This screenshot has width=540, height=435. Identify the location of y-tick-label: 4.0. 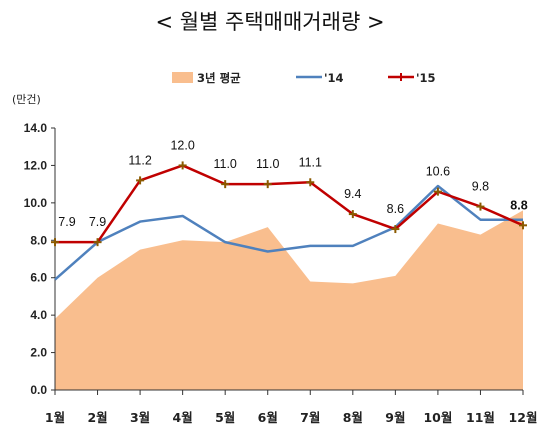
(38, 315).